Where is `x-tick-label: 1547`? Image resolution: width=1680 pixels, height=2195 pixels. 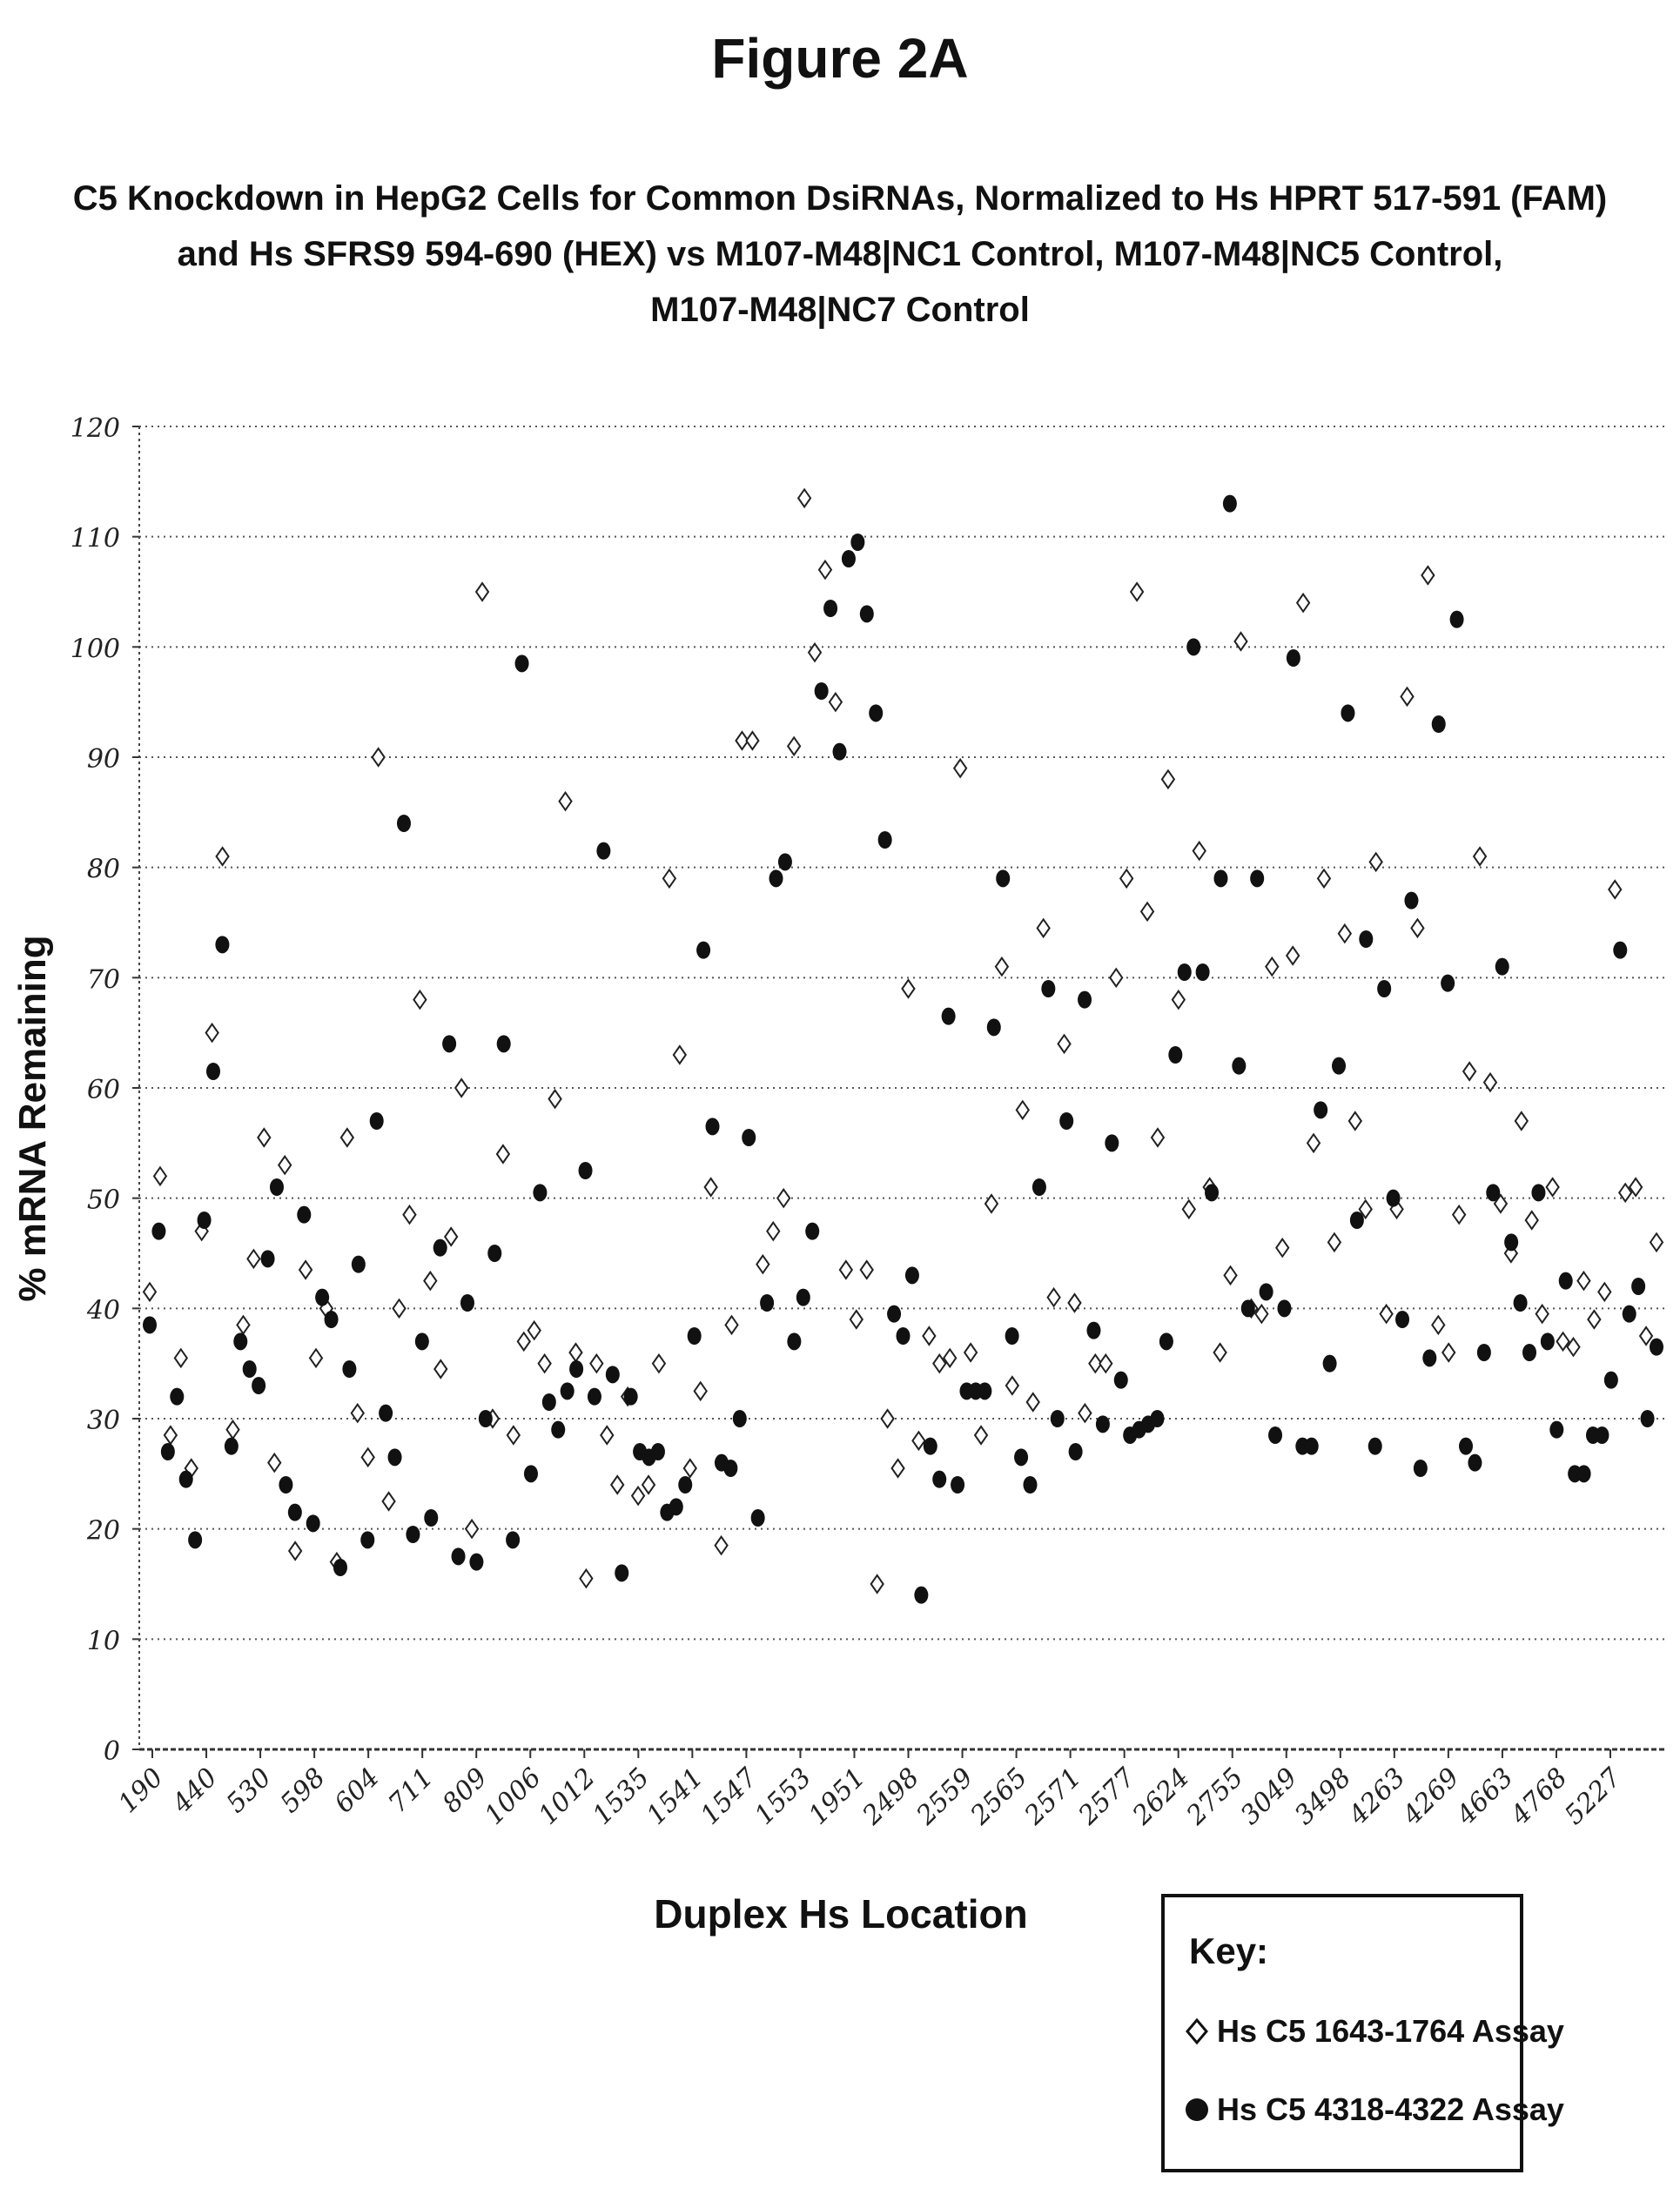
x-tick-label: 1547 is located at coordinates (729, 1796).